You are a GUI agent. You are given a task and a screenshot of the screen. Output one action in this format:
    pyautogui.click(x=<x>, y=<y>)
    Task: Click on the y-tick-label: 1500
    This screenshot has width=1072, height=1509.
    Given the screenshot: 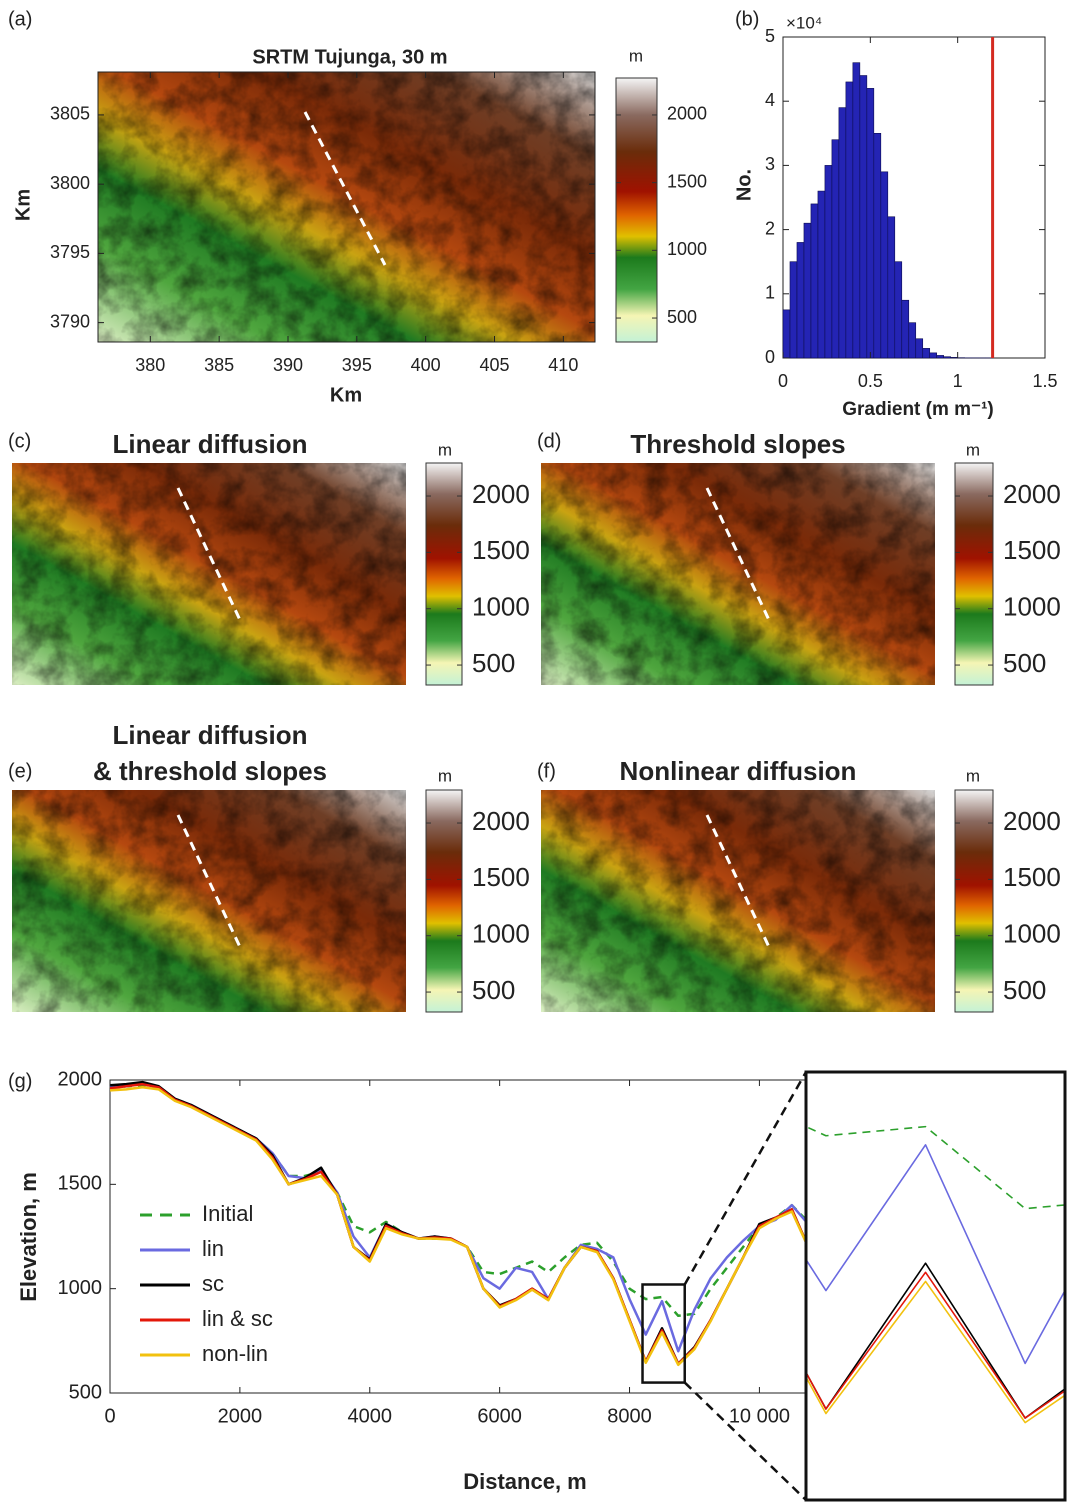 What is the action you would take?
    pyautogui.click(x=80, y=1184)
    